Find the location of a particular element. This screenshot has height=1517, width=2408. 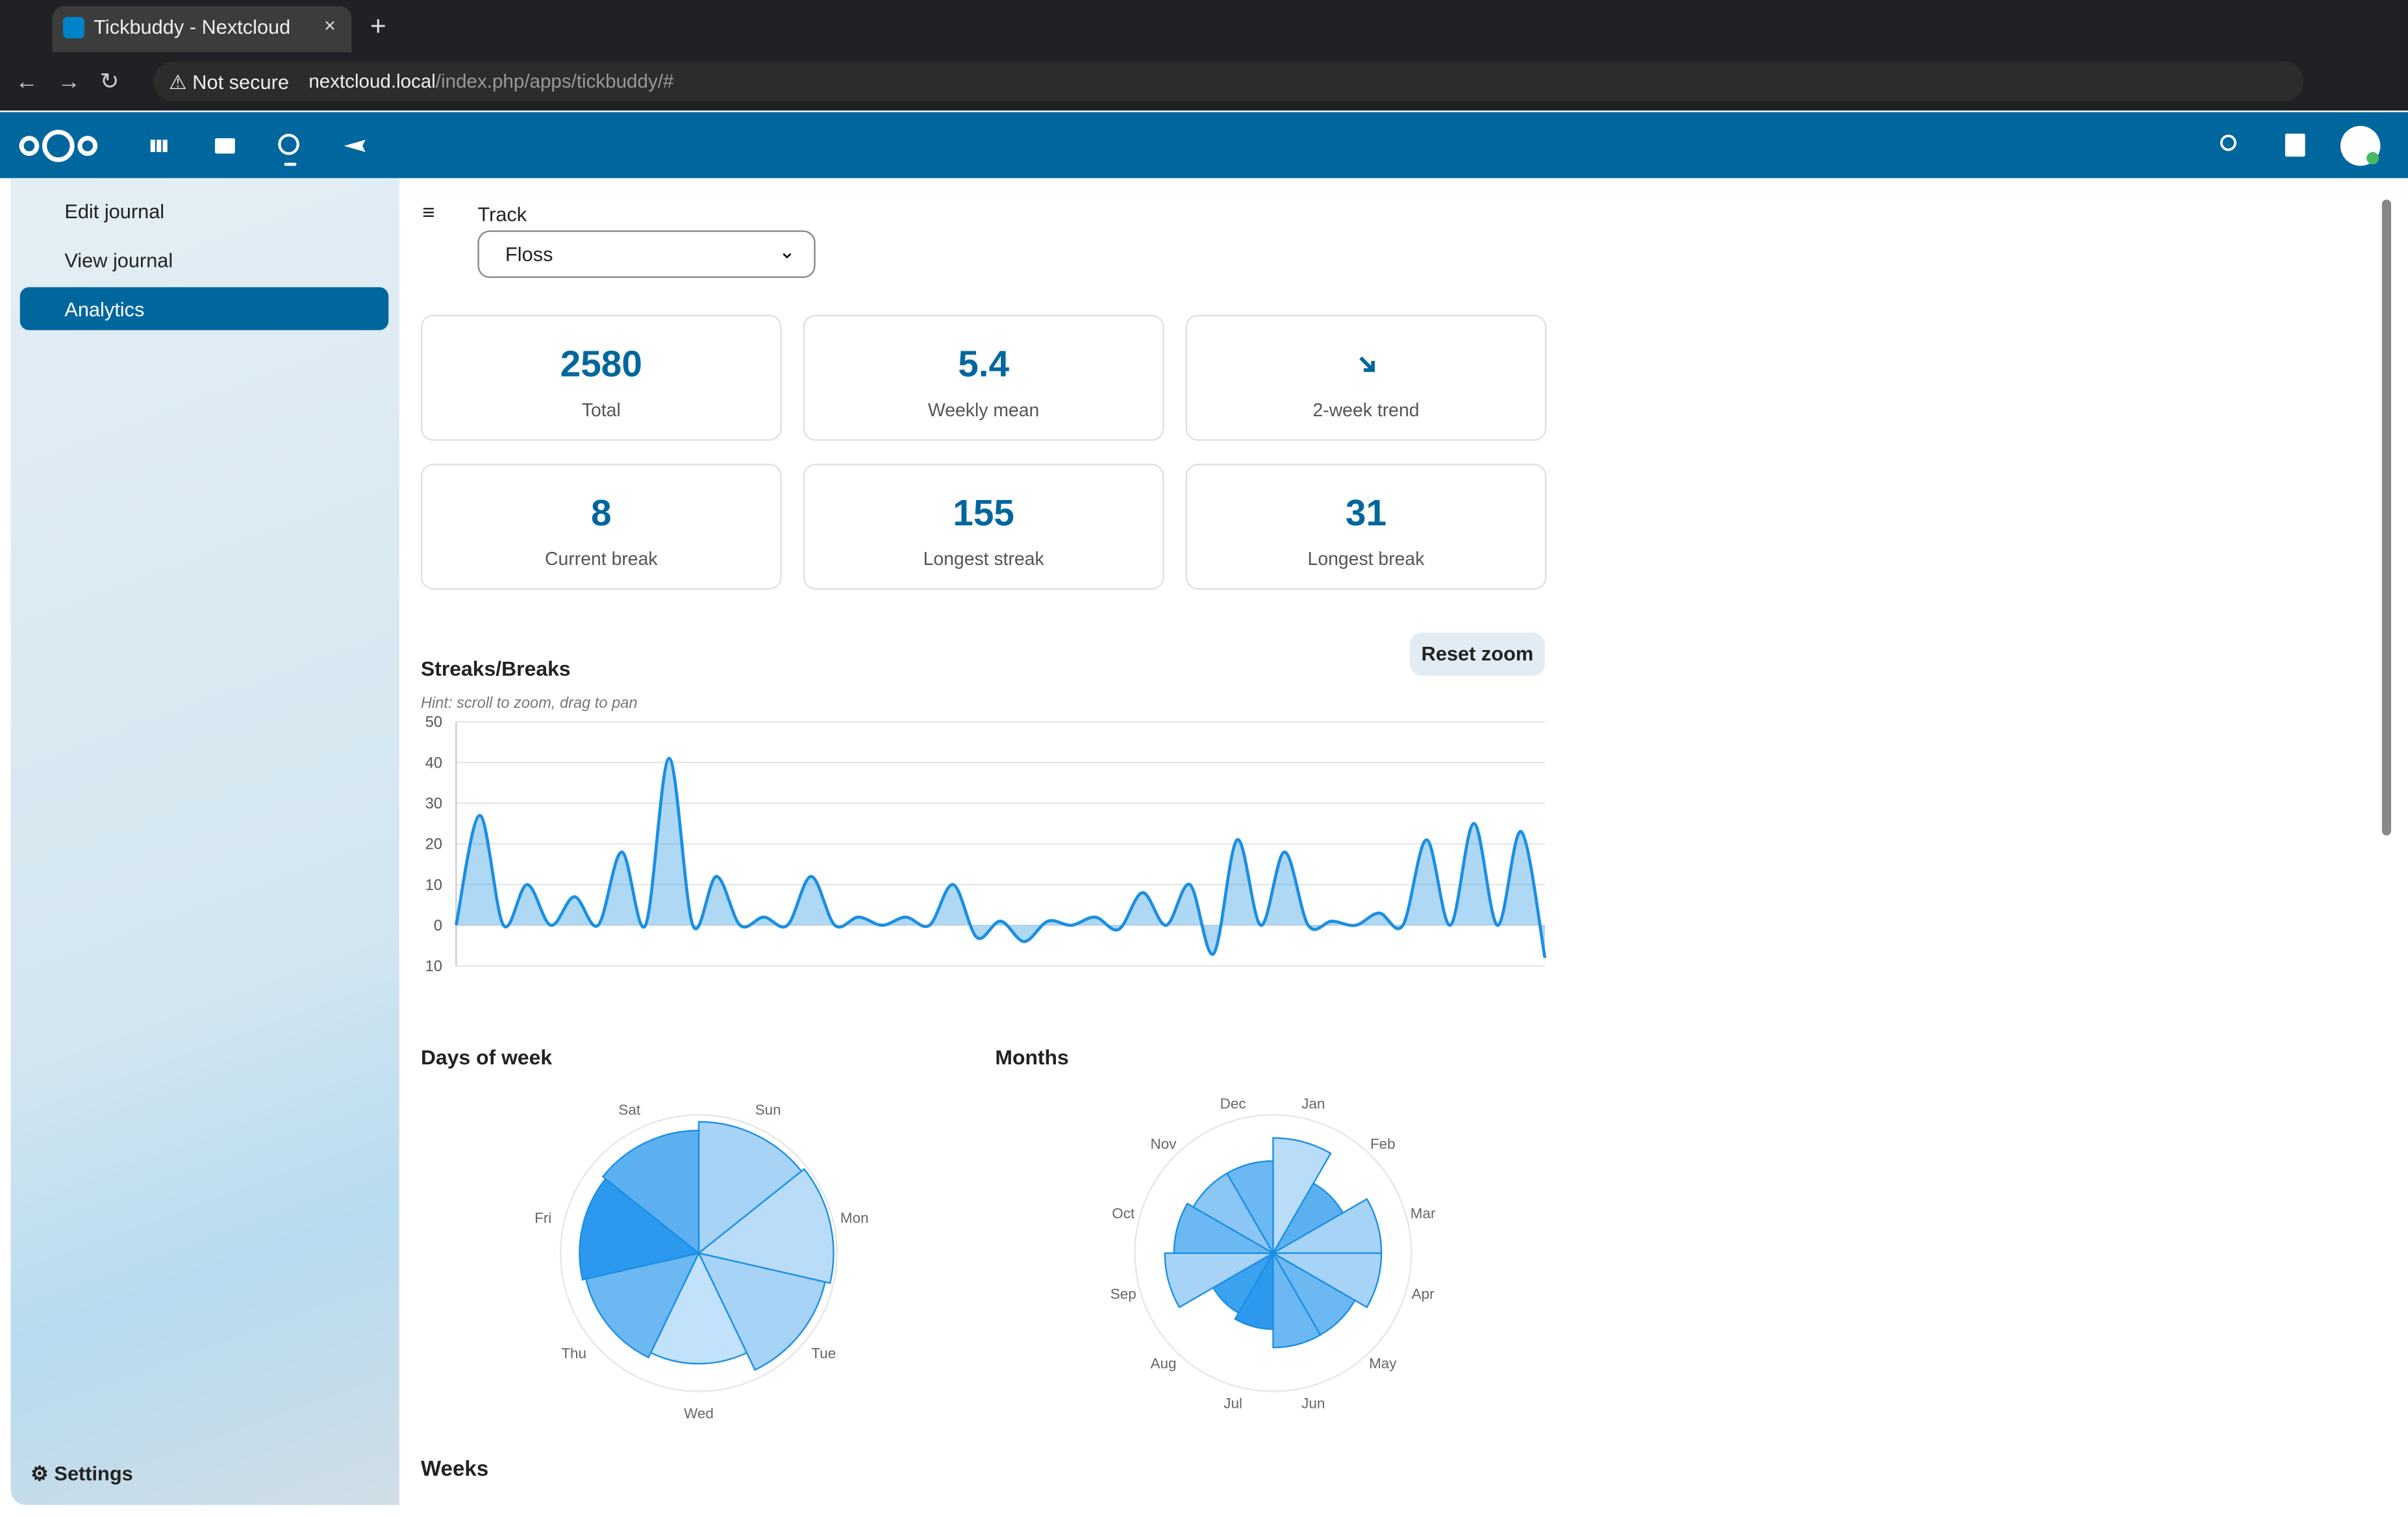

category-label: Sep is located at coordinates (1123, 1294).